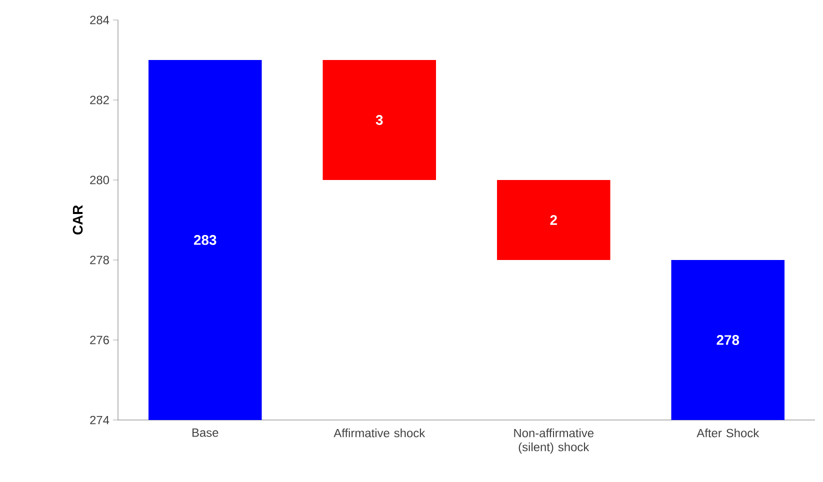 The image size is (823, 482). Describe the element at coordinates (554, 441) in the screenshot. I see `x-tick-label: Non-affirmative (silent) shock` at that location.